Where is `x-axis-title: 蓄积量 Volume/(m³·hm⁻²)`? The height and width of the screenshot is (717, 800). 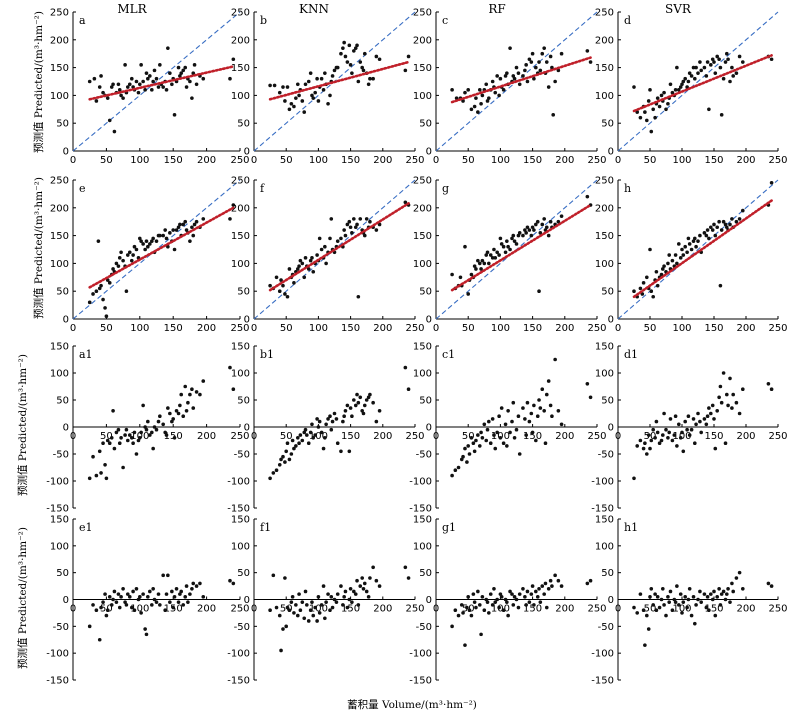 x-axis-title: 蓄积量 Volume/(m³·hm⁻²) is located at coordinates (412, 705).